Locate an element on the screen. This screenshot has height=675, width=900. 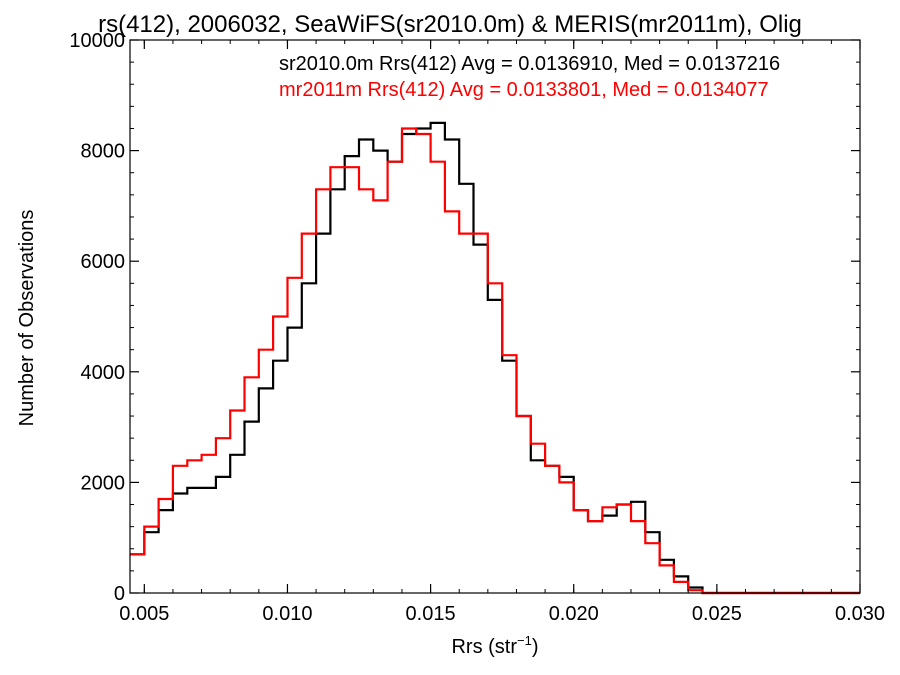
y-tick-label: 10000 is located at coordinates (97, 41).